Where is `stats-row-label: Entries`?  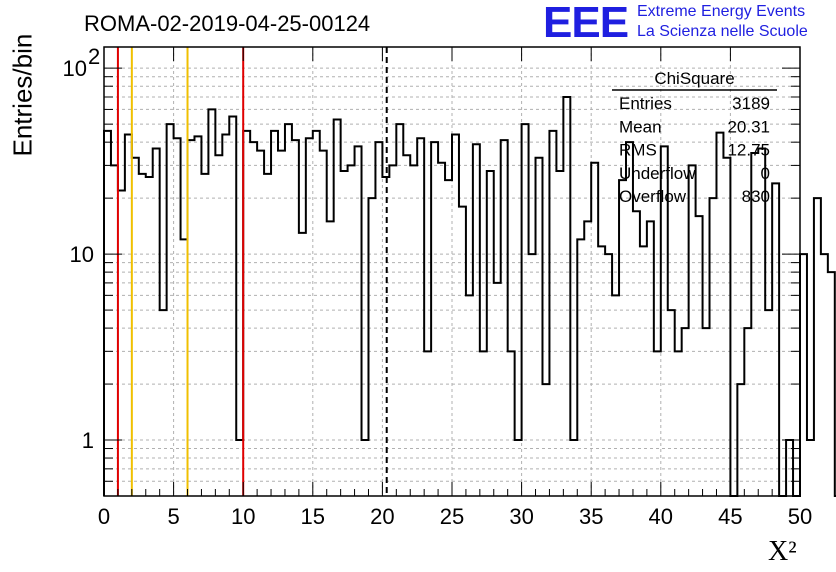
stats-row-label: Entries is located at coordinates (645, 103).